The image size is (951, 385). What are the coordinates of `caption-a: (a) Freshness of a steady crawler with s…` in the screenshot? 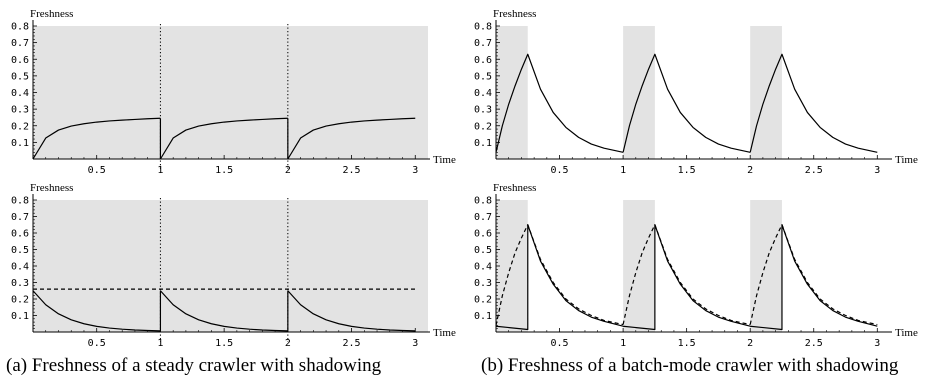 It's located at (194, 365).